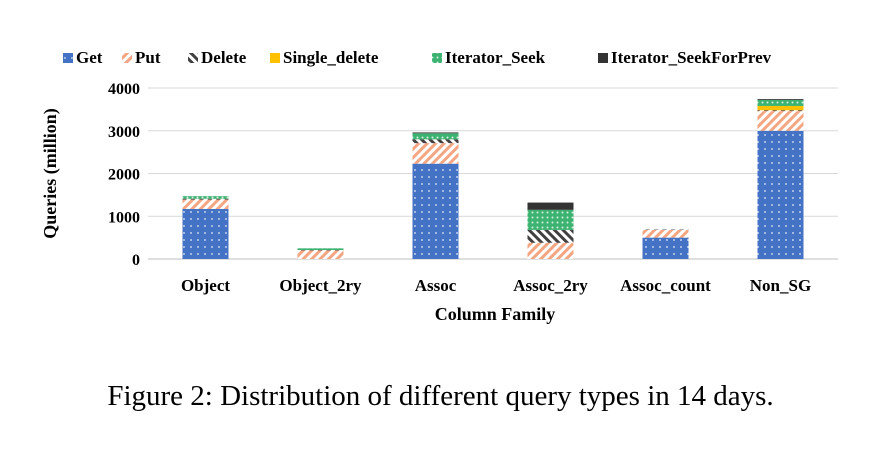 The width and height of the screenshot is (881, 449). I want to click on y-tick-label: 4000, so click(124, 89).